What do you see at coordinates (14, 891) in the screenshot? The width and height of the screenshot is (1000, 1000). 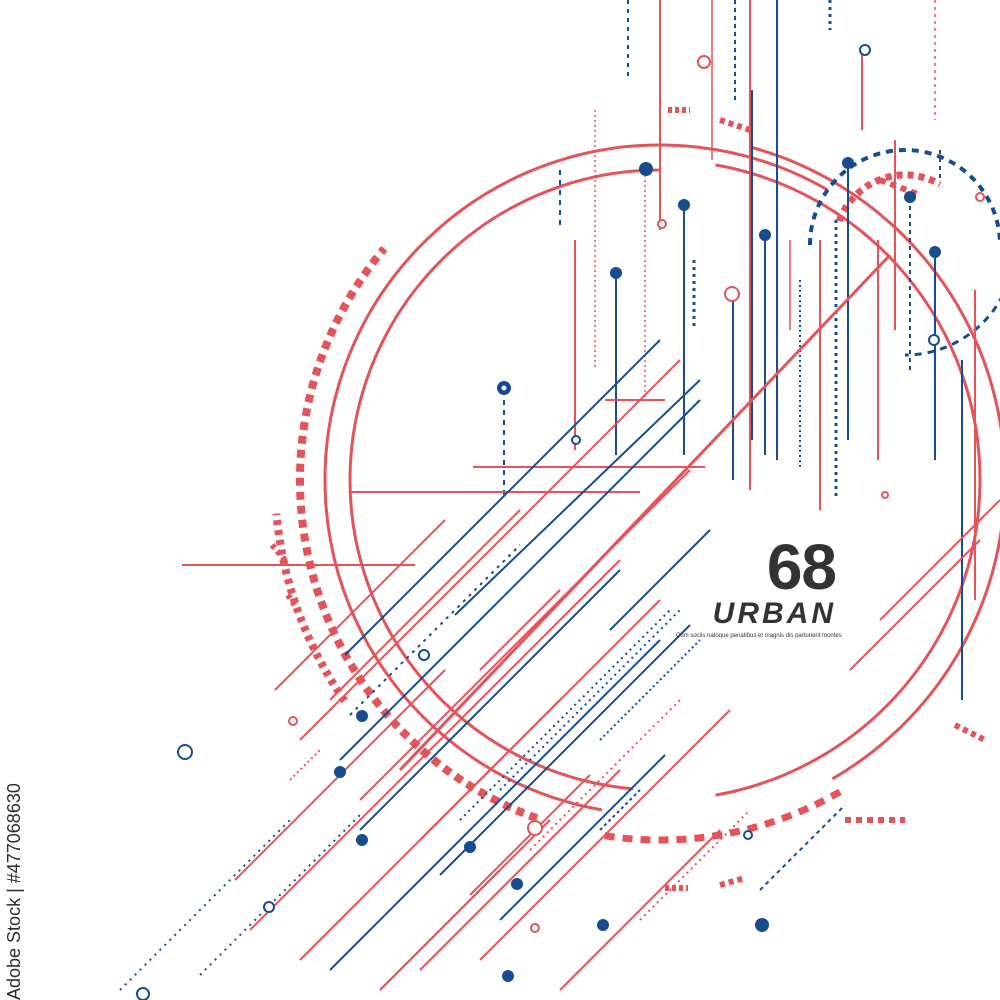 I see `stock-watermark-id: Adobe Stock | #477068630` at bounding box center [14, 891].